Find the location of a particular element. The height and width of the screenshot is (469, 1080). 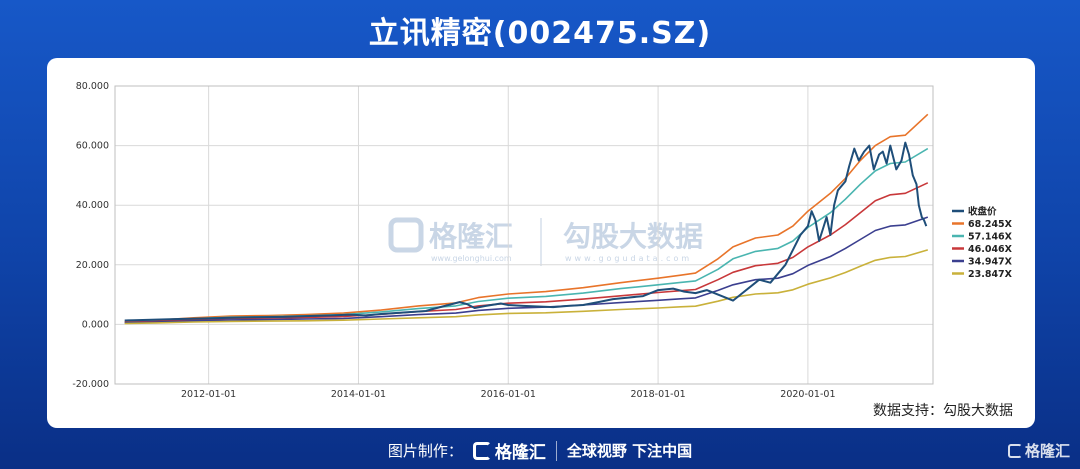

footer: 图片制作： 格隆汇 全球视野 下注中国 is located at coordinates (540, 450).